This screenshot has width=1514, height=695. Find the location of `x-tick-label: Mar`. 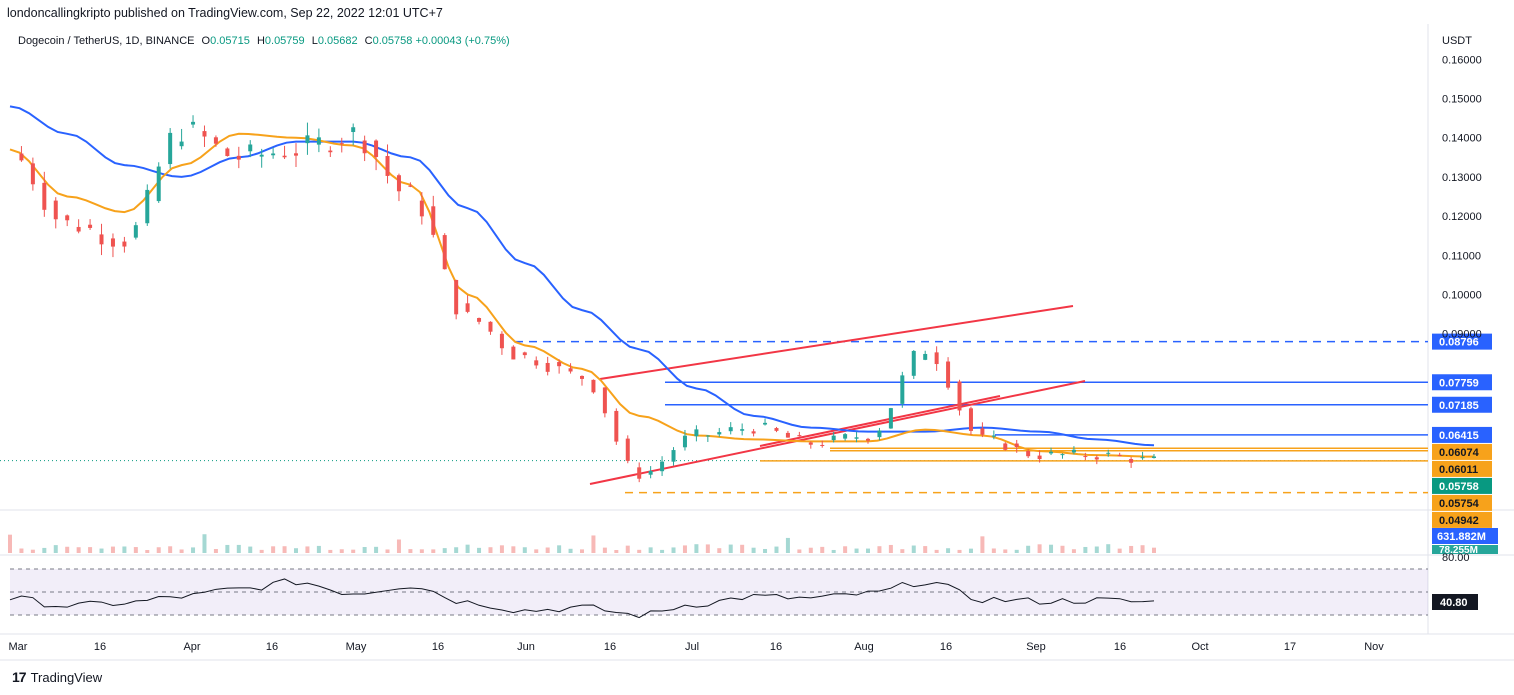

x-tick-label: Mar is located at coordinates (18, 647).